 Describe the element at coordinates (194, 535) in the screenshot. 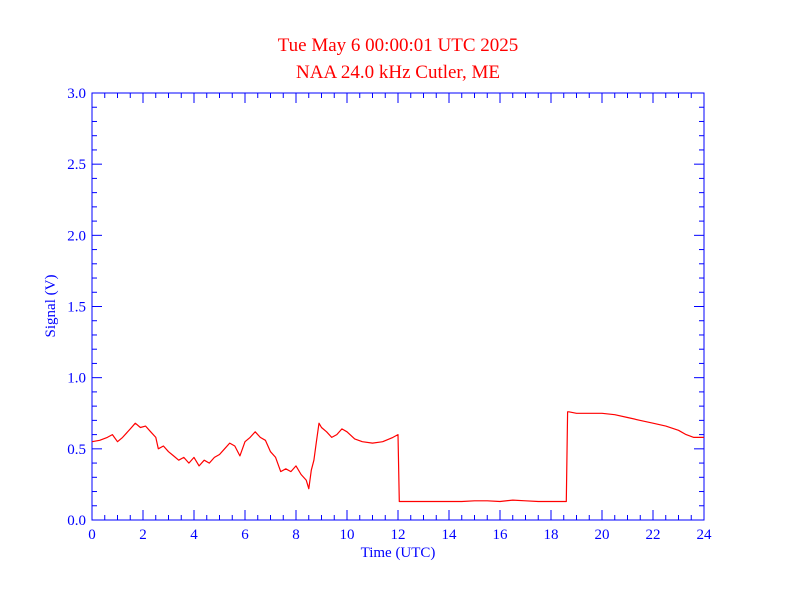

I see `x-tick-label: 4` at that location.